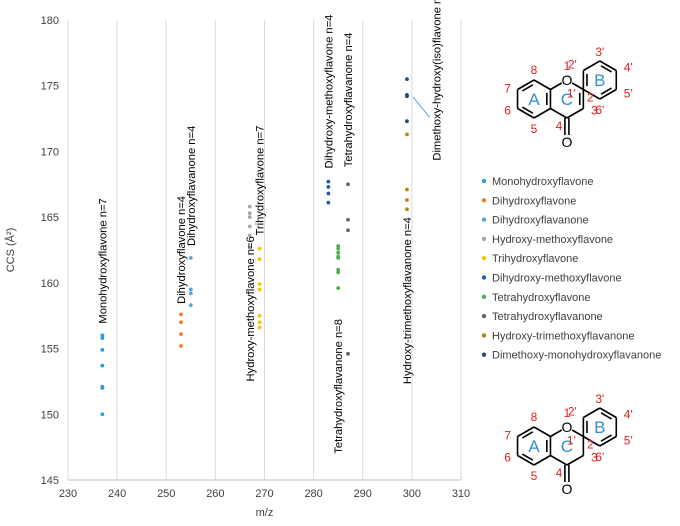 The width and height of the screenshot is (680, 526). Describe the element at coordinates (599, 457) in the screenshot. I see `position-number: 6'` at that location.